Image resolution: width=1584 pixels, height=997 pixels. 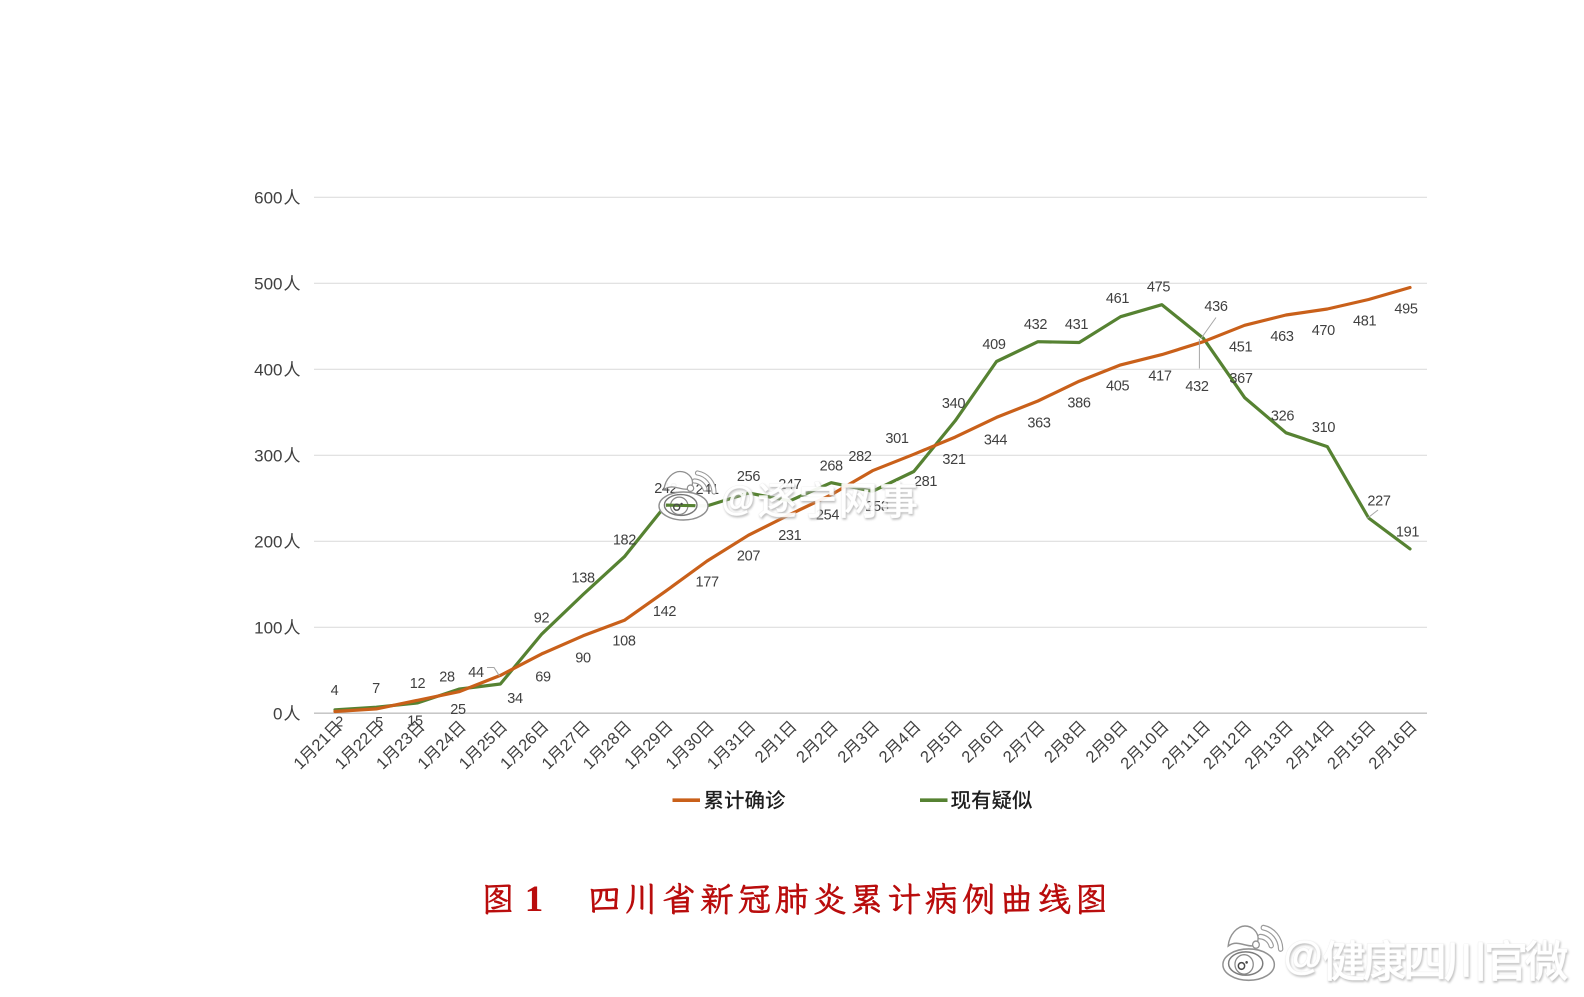 I want to click on svg-text: 282, so click(x=859, y=457).